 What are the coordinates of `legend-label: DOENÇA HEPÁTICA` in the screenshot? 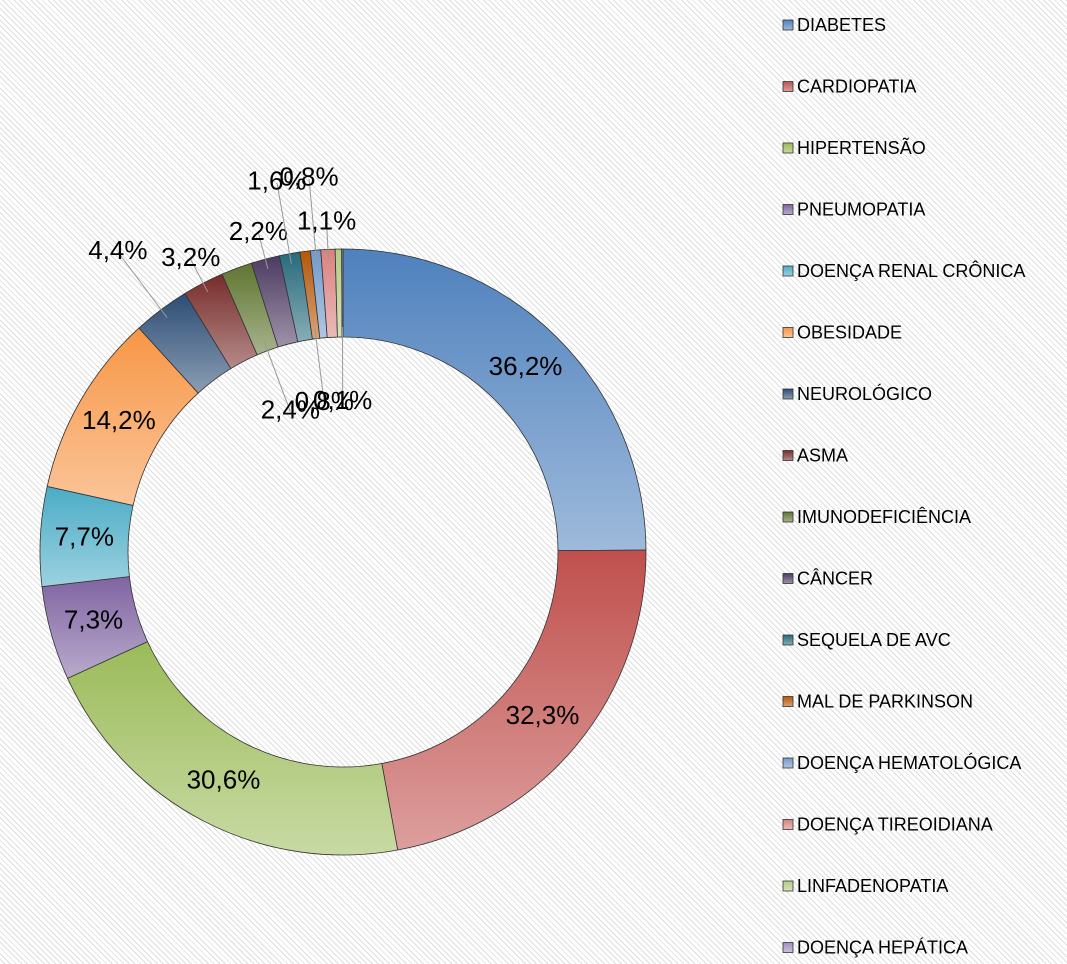 It's located at (882, 947).